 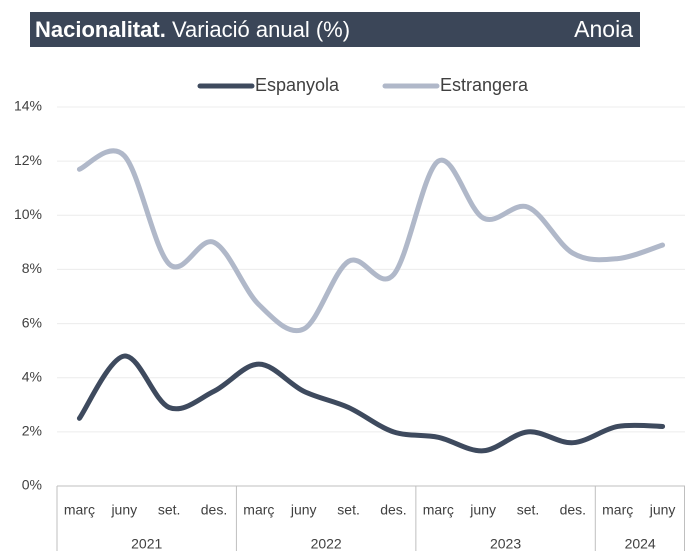 What do you see at coordinates (505, 543) in the screenshot?
I see `x-group-label: 2023` at bounding box center [505, 543].